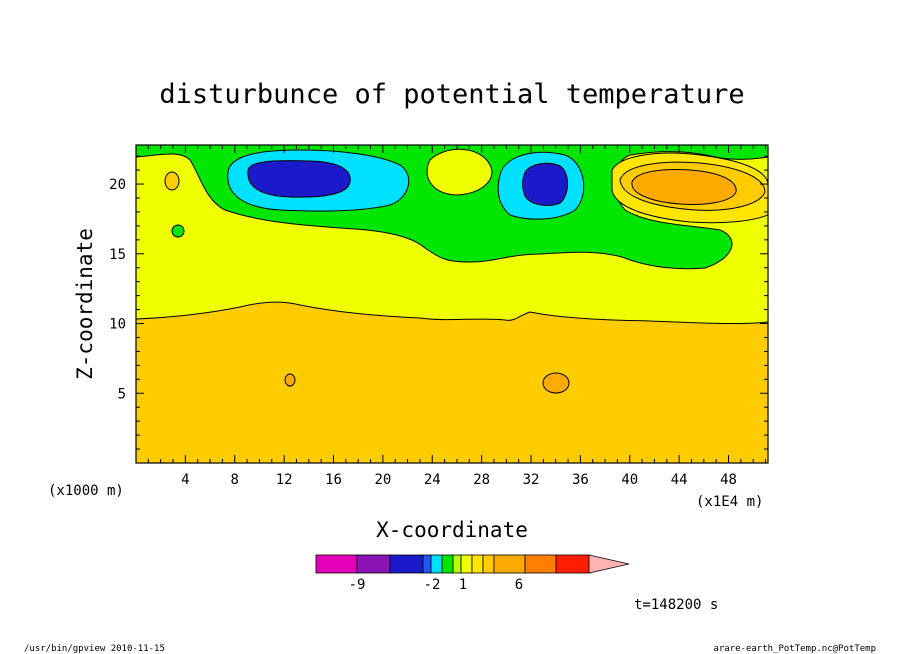 The width and height of the screenshot is (904, 654). Describe the element at coordinates (117, 255) in the screenshot. I see `y-tick-label: 15` at that location.